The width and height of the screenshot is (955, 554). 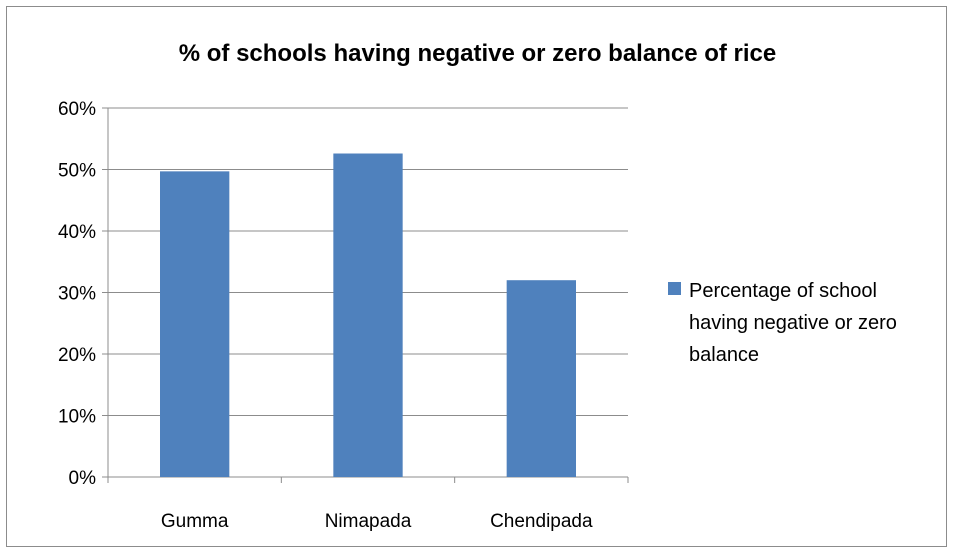 What do you see at coordinates (541, 521) in the screenshot?
I see `x-tick-label: Chendipada` at bounding box center [541, 521].